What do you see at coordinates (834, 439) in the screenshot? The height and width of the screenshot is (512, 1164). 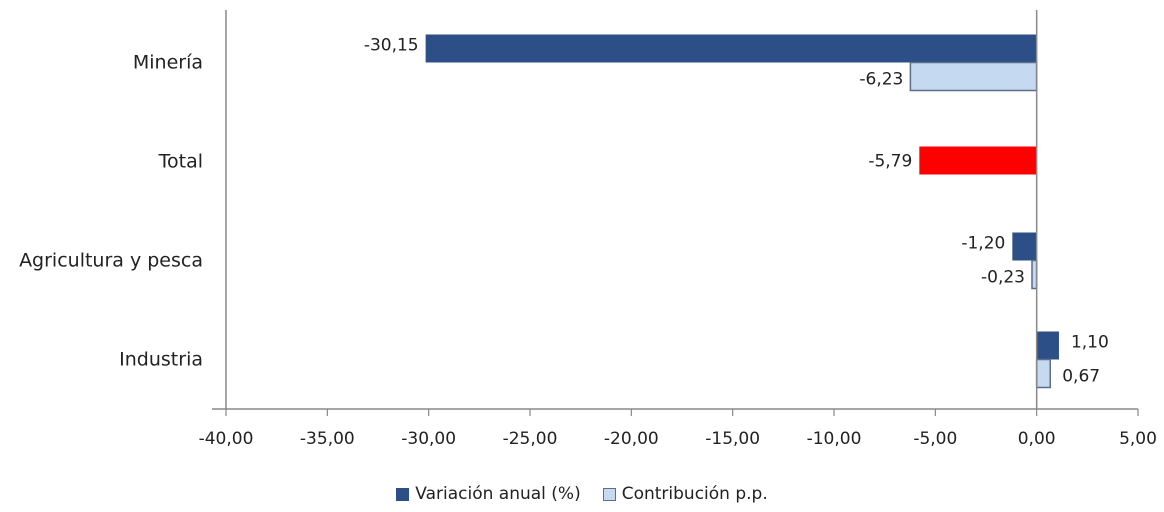 I see `x-tick-label: -10,00` at bounding box center [834, 439].